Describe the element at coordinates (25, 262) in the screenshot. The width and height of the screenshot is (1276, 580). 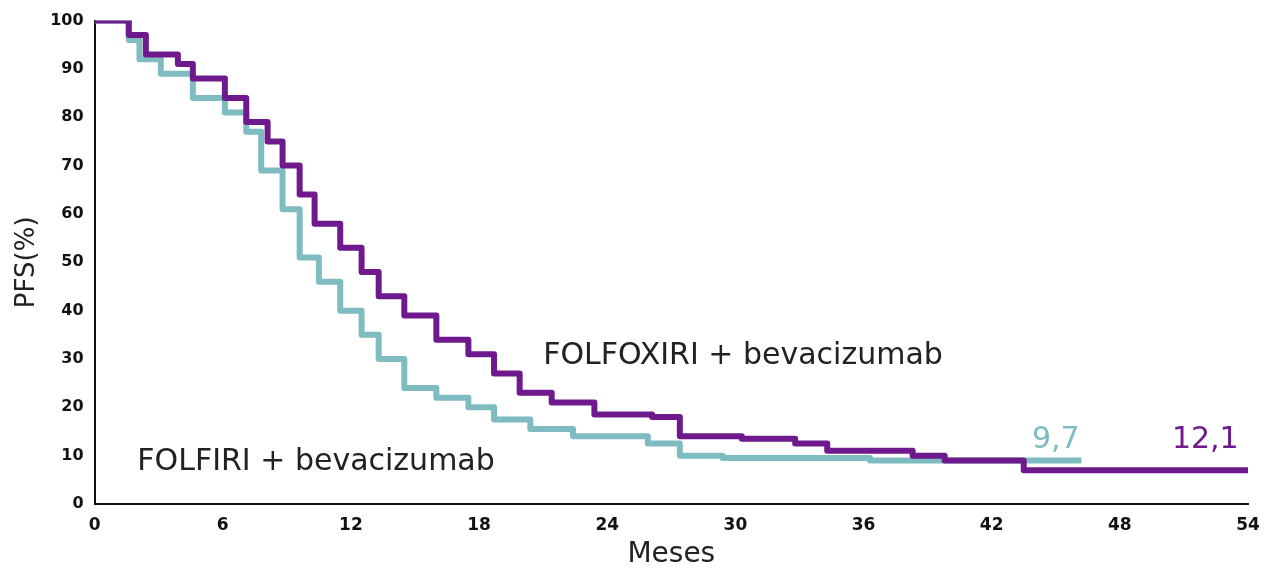
I see `y-axis-title: PFS(%)` at that location.